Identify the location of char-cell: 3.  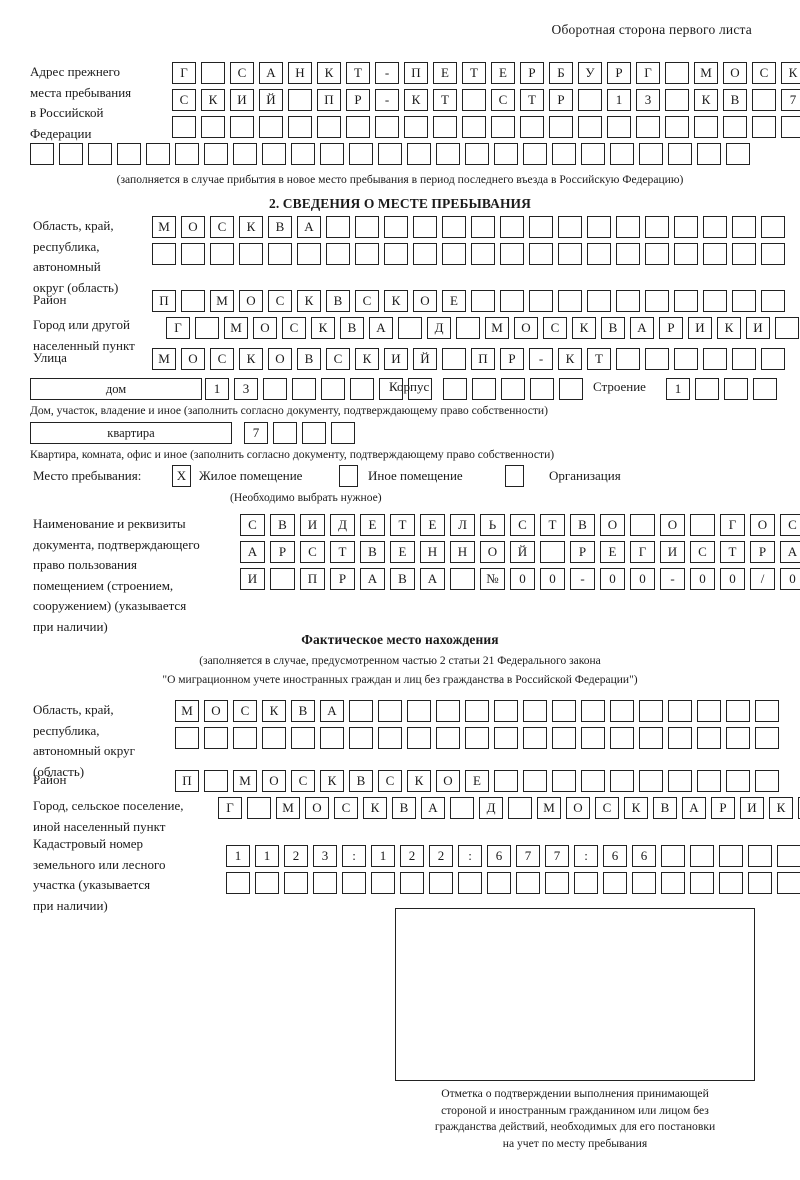
(246, 389).